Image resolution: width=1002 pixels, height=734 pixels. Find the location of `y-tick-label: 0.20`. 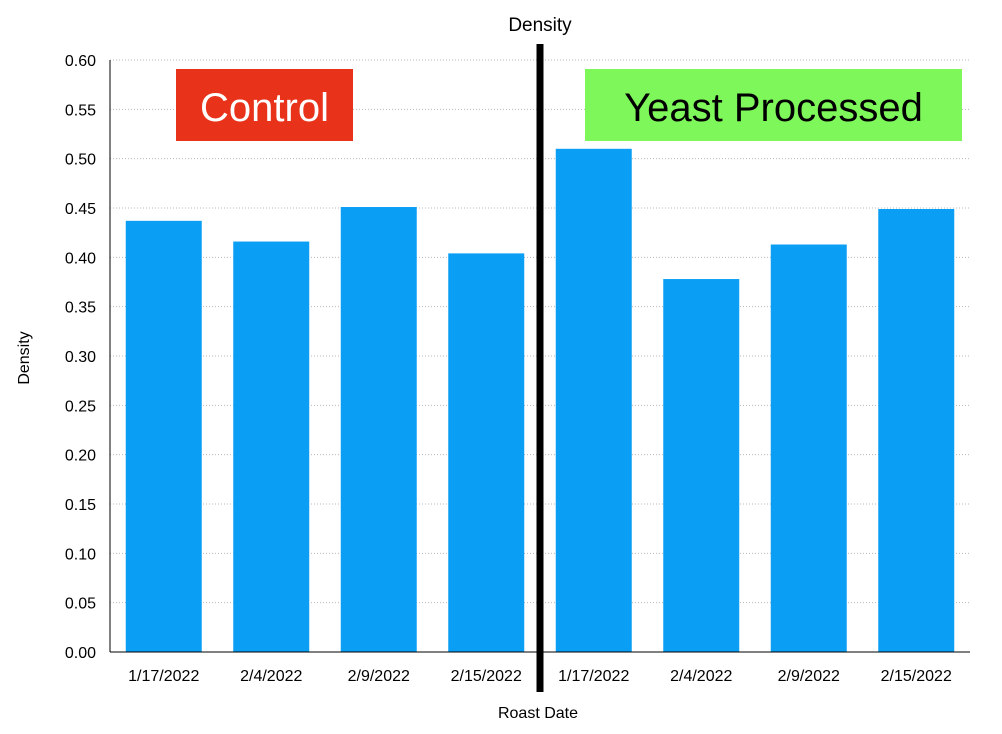

y-tick-label: 0.20 is located at coordinates (80, 456).